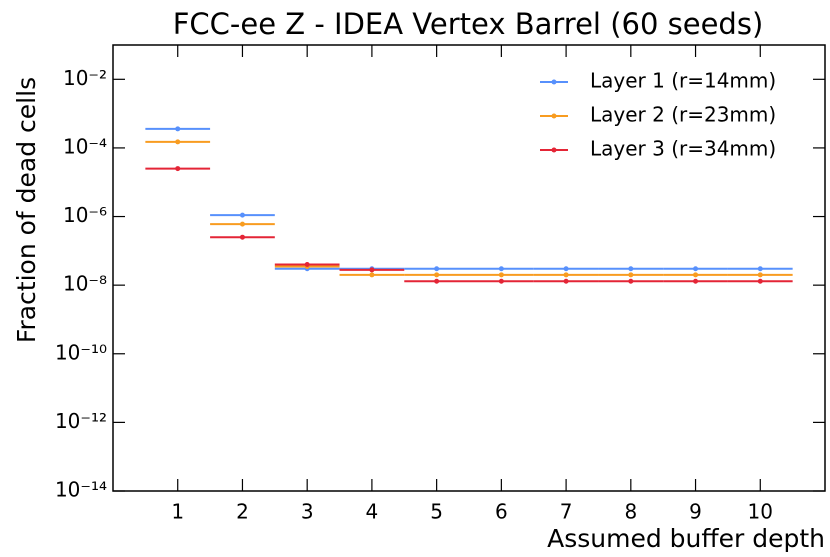 Image resolution: width=830 pixels, height=557 pixels. What do you see at coordinates (85, 215) in the screenshot?
I see `y-tick-label: 10⁻⁶` at bounding box center [85, 215].